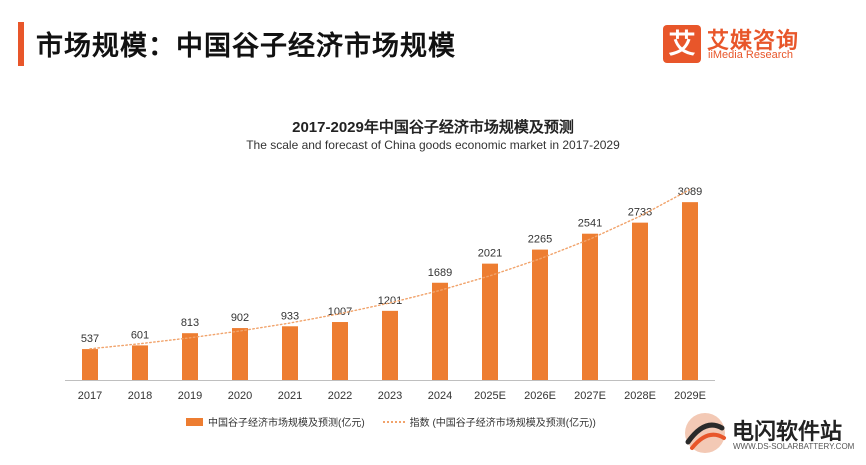 The height and width of the screenshot is (465, 866). What do you see at coordinates (90, 396) in the screenshot?
I see `x-tick-label-2017: 2017` at bounding box center [90, 396].